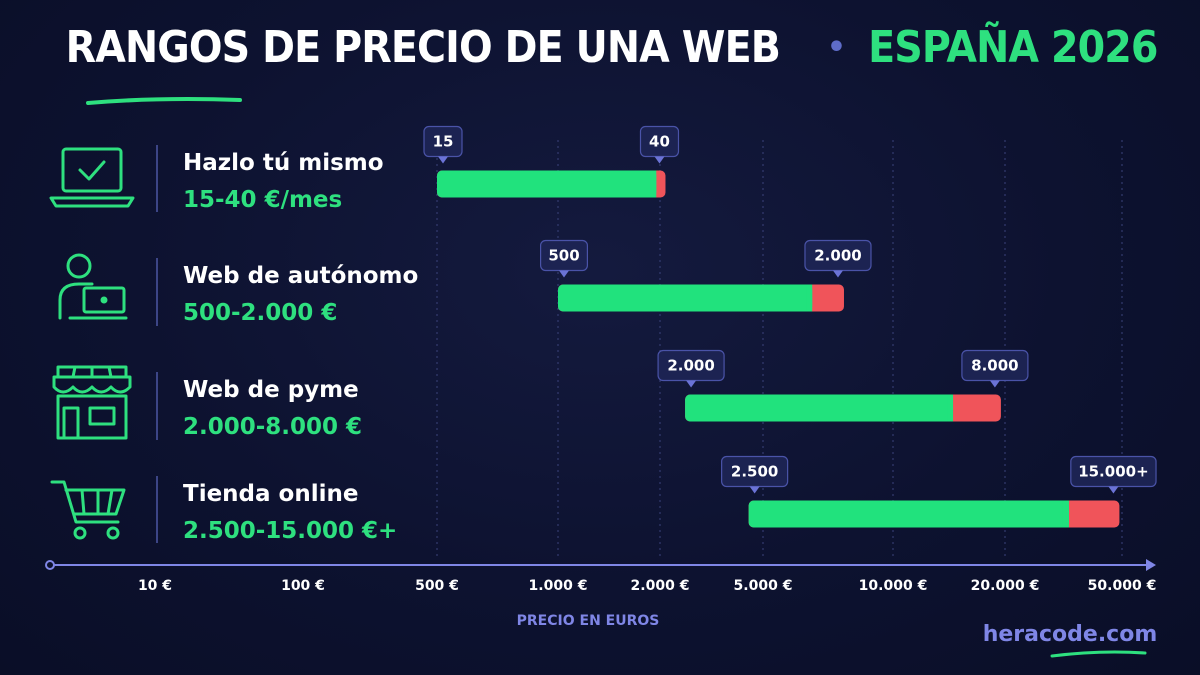 Image resolution: width=1200 pixels, height=675 pixels. I want to click on callout-label: 15.000+, so click(1113, 472).